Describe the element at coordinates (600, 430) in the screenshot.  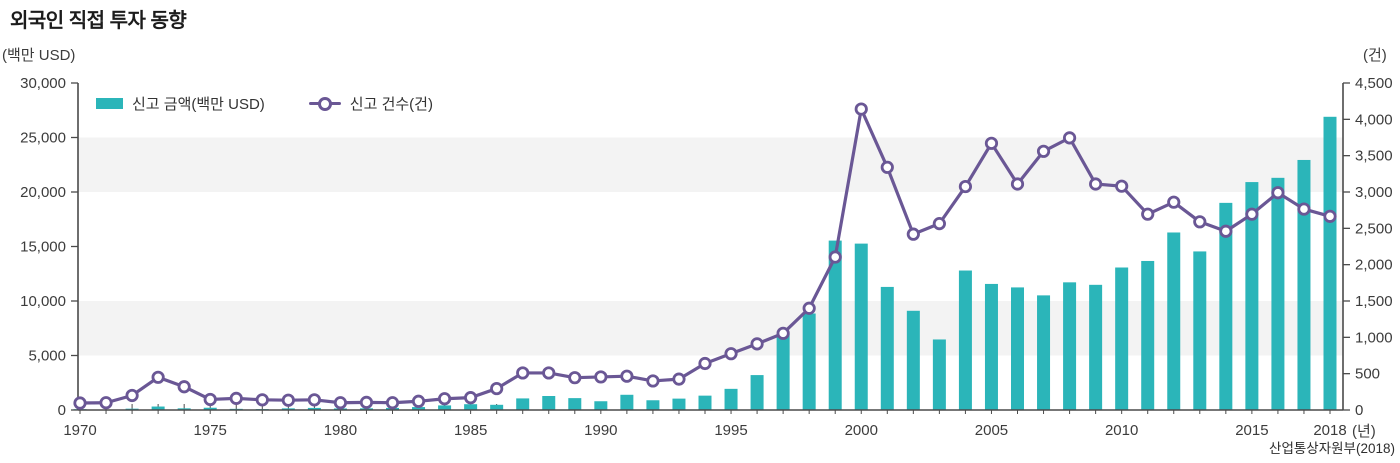
I see `x-axis-tick-label: 1990` at that location.